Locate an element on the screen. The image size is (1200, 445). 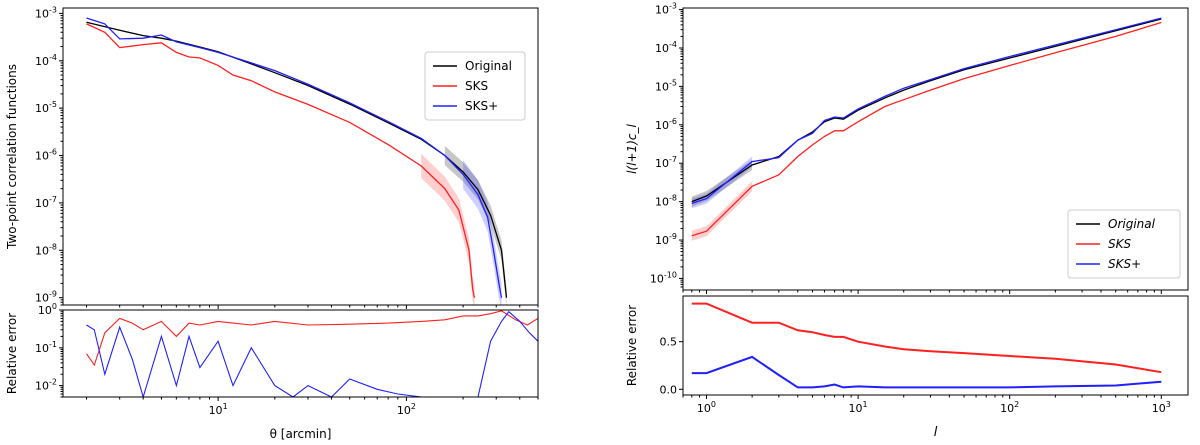
right-band-sks is located at coordinates (722, 211).